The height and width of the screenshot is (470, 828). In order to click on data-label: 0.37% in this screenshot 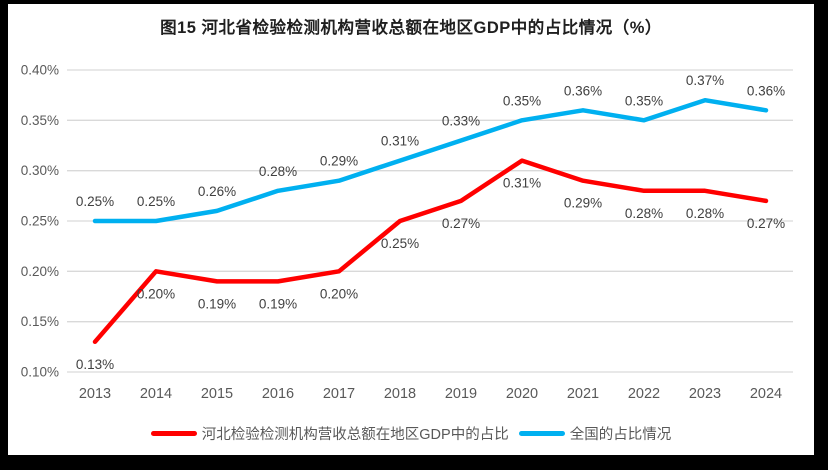, I will do `click(705, 80)`.